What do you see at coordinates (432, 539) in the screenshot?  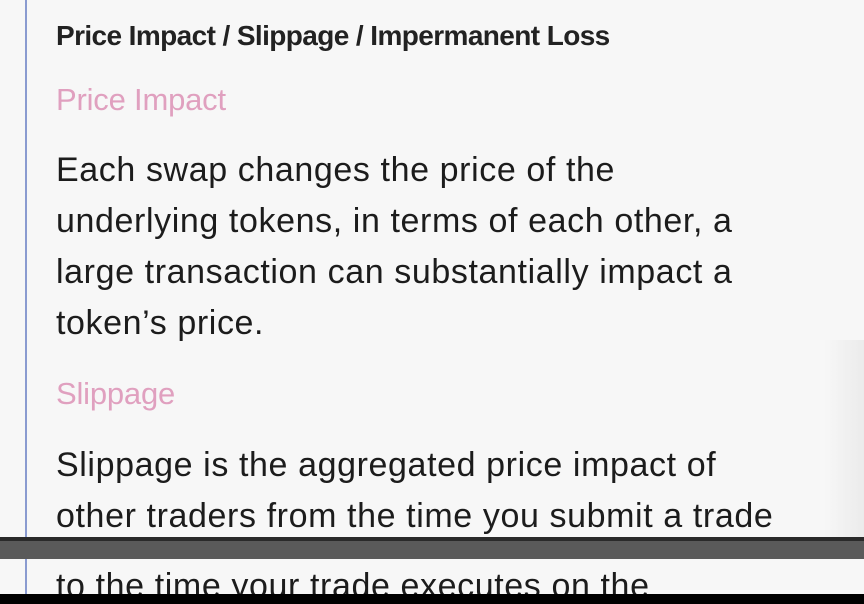 I see `video-overlay-edge` at bounding box center [432, 539].